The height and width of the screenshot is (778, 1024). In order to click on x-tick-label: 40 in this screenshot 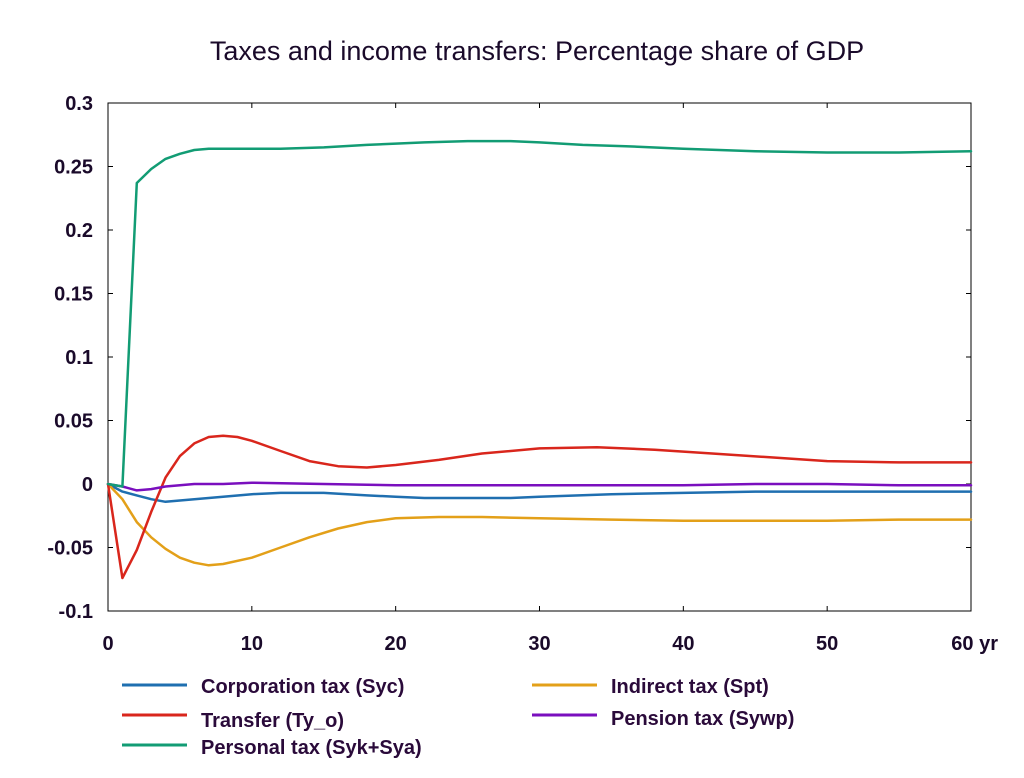, I will do `click(683, 644)`.